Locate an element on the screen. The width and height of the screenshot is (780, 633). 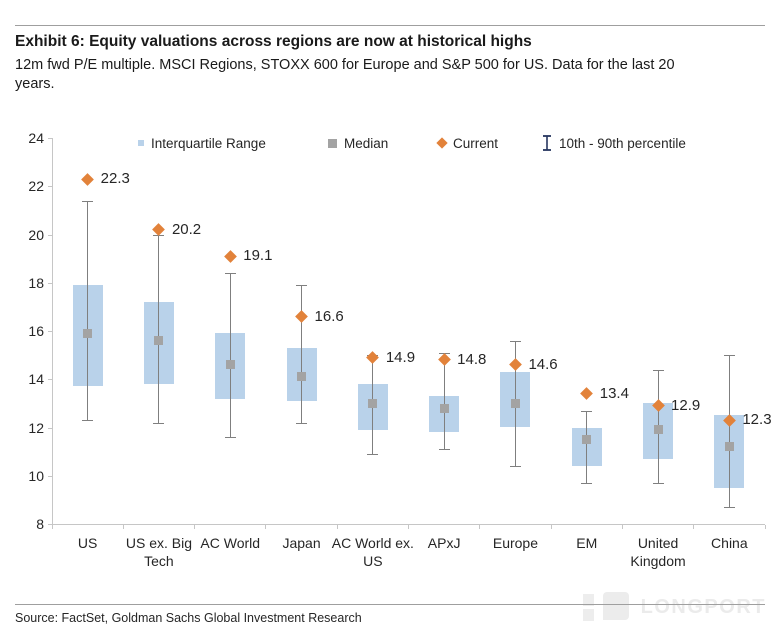
x-category-label: US ex. Big Tech is located at coordinates (158, 552).